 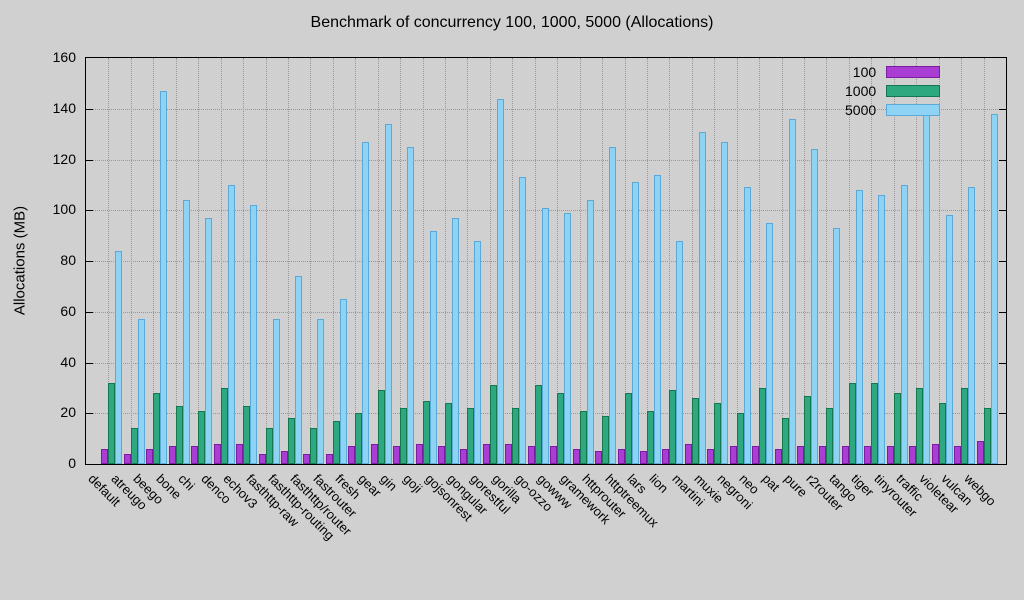 What do you see at coordinates (127, 458) in the screenshot?
I see `bar-100-atreugo` at bounding box center [127, 458].